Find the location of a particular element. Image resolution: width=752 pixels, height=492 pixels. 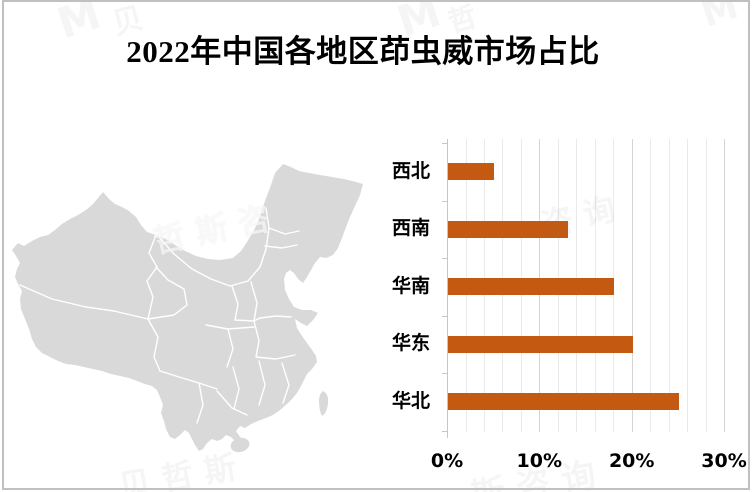

bar-华北 is located at coordinates (563, 402).